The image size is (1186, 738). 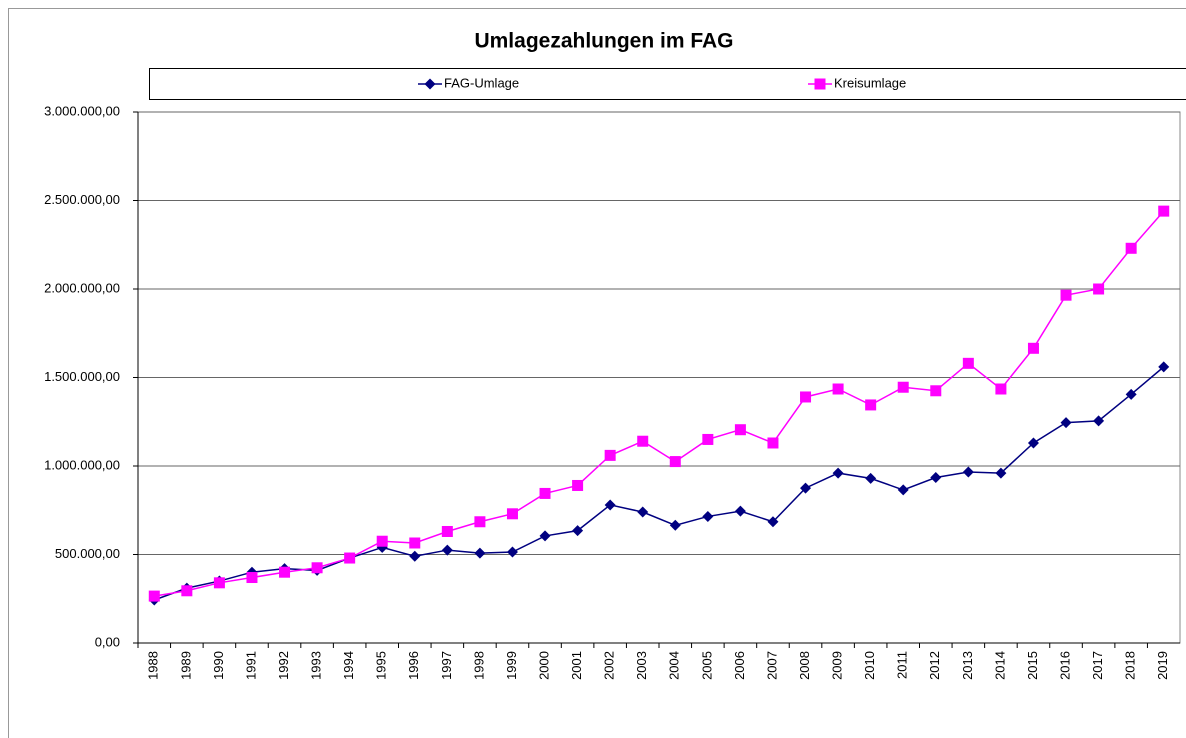 What do you see at coordinates (87, 553) in the screenshot?
I see `y-tick-label: 500.000,00` at bounding box center [87, 553].